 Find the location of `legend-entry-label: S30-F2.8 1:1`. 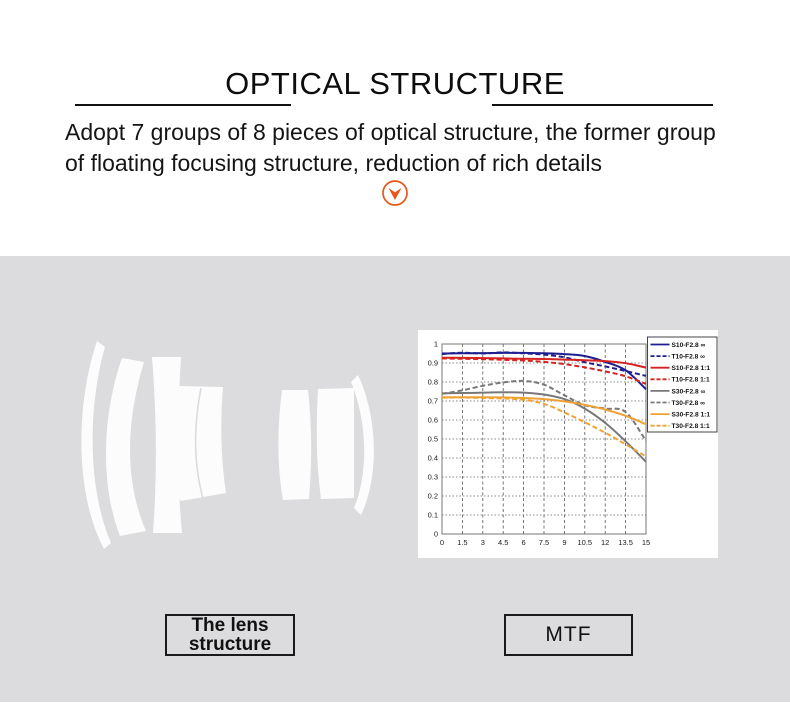

legend-entry-label: S30-F2.8 1:1 is located at coordinates (691, 415).